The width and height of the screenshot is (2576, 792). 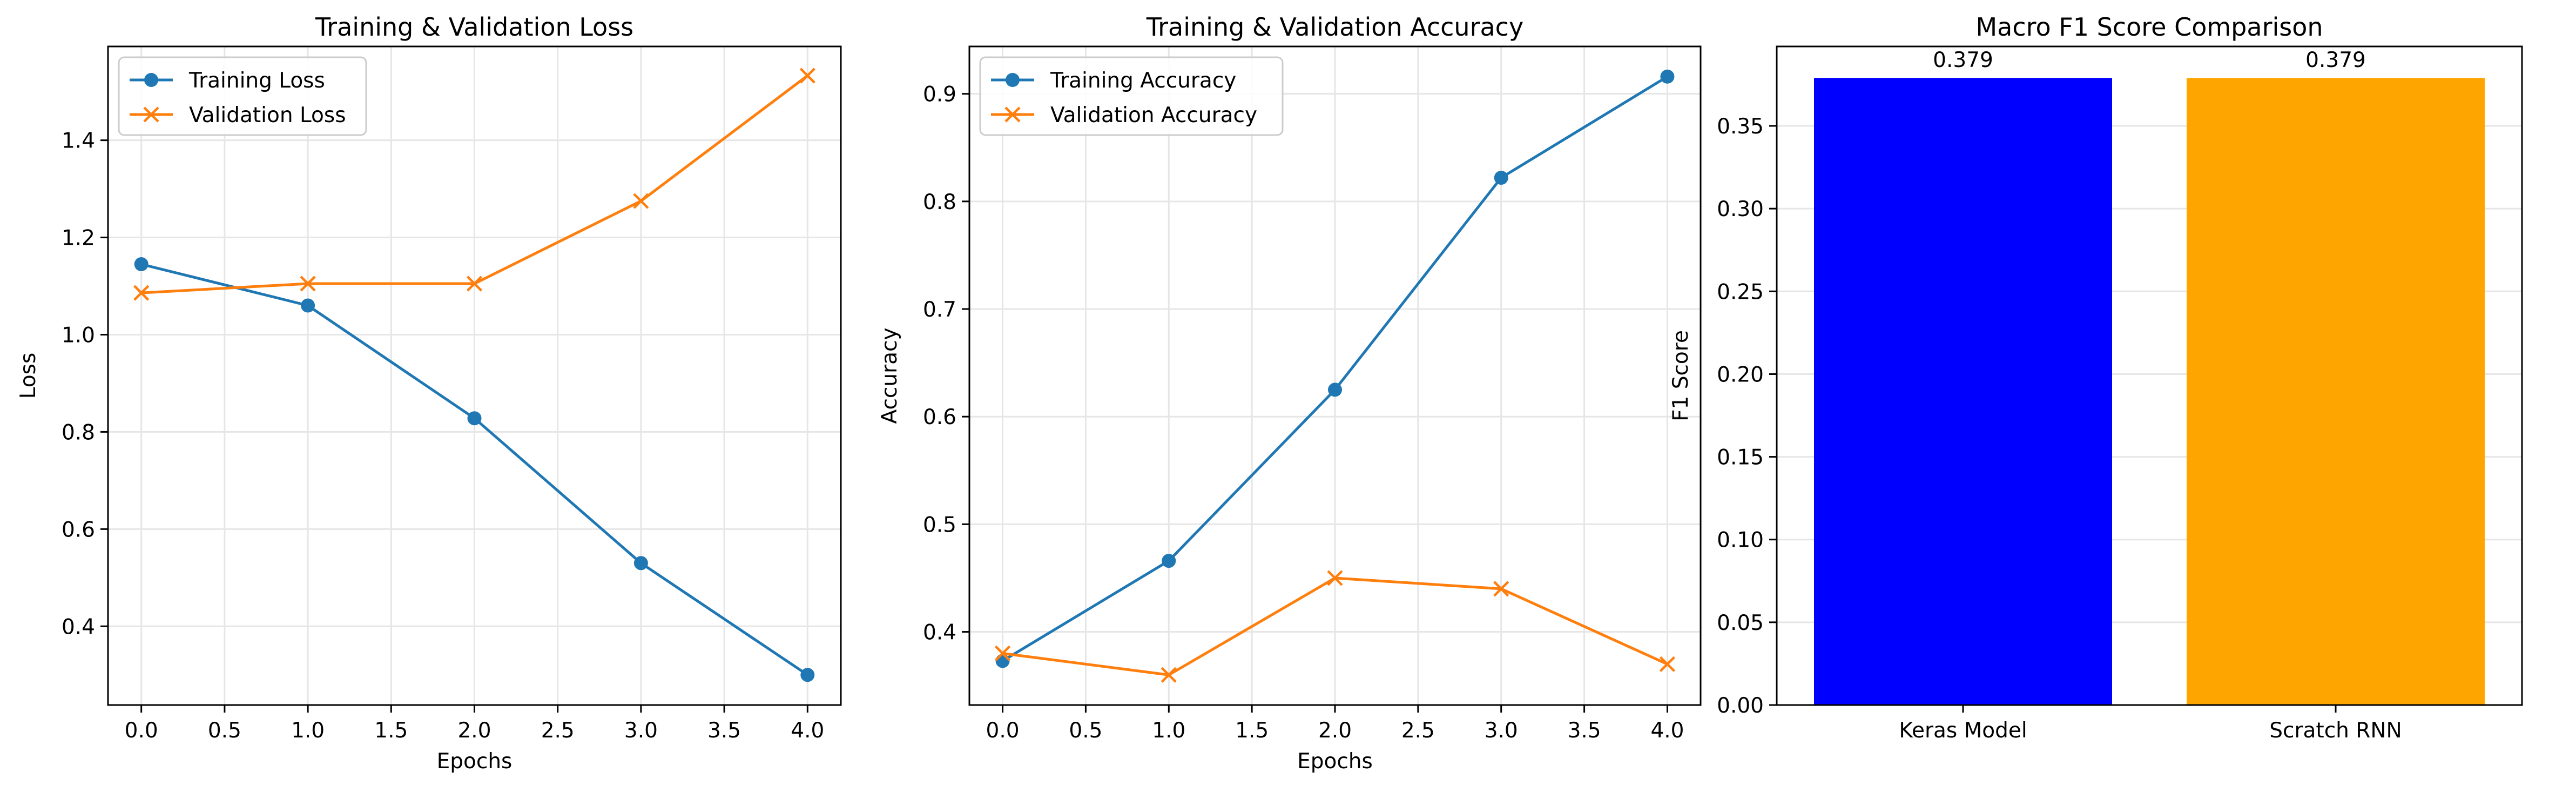 I want to click on accuracy-chart-legend-label: Training Accuracy, so click(x=1143, y=81).